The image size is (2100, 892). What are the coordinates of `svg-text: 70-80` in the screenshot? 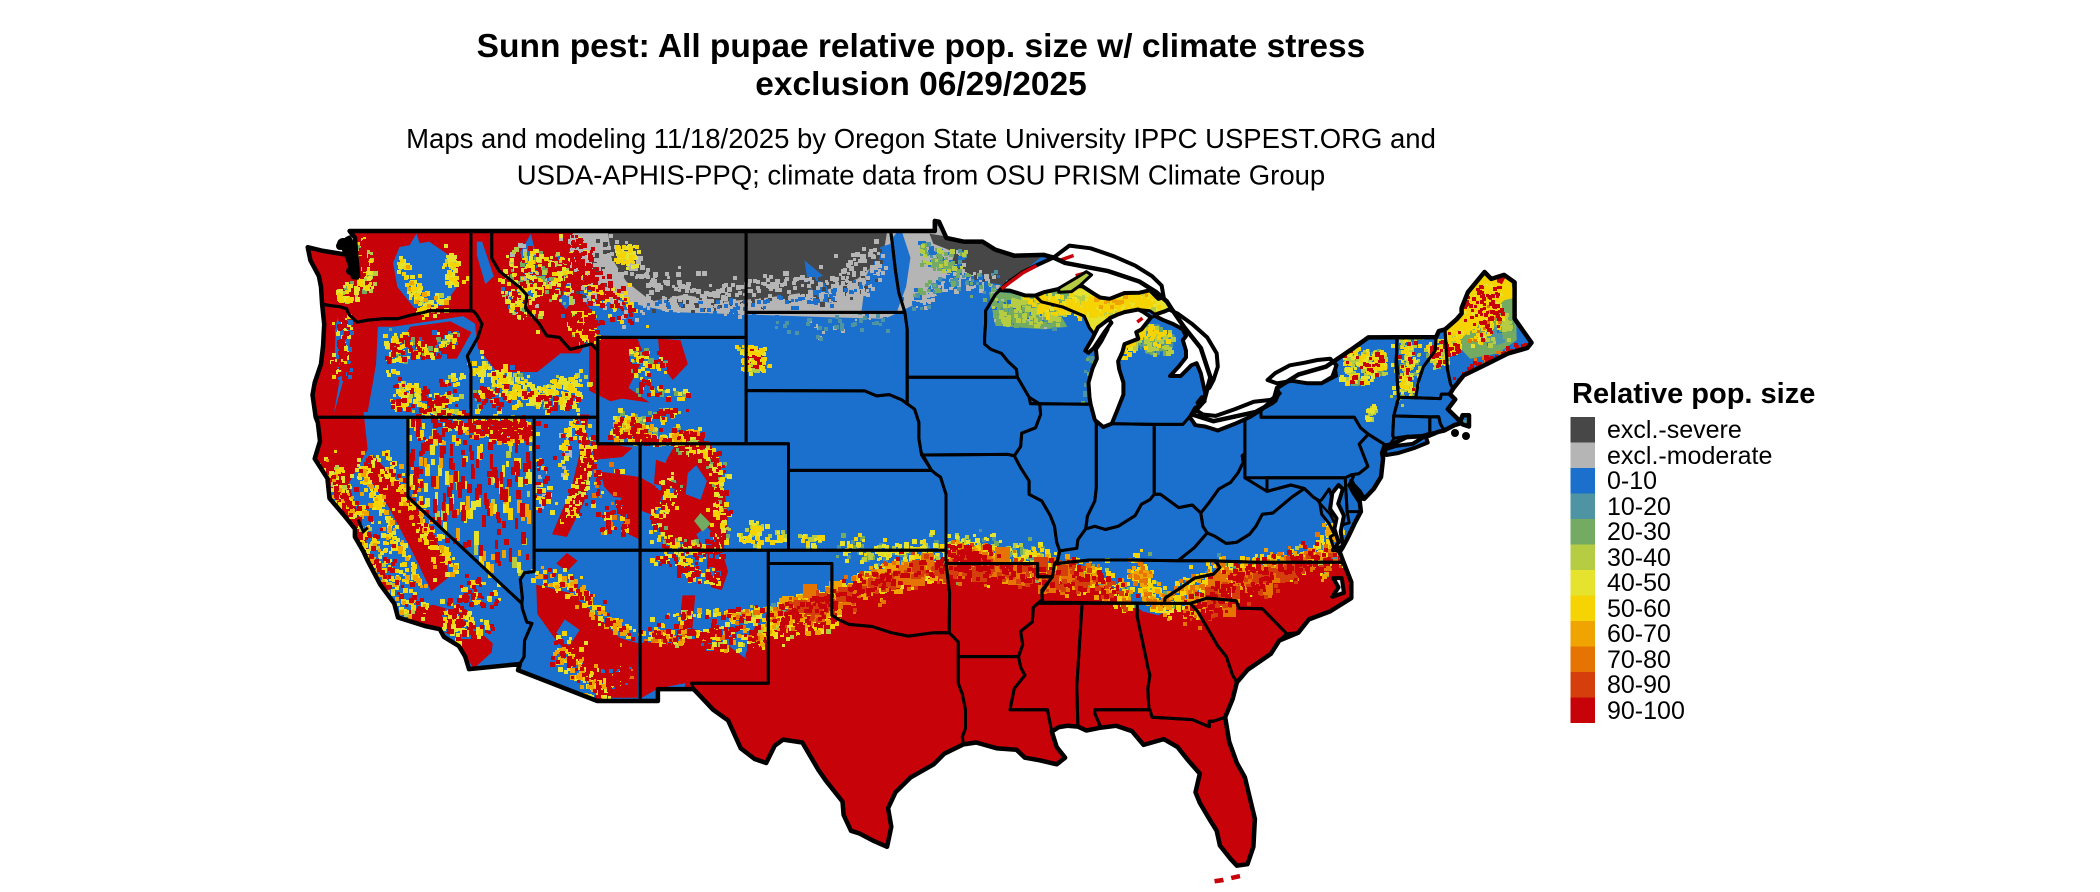 It's located at (1639, 660).